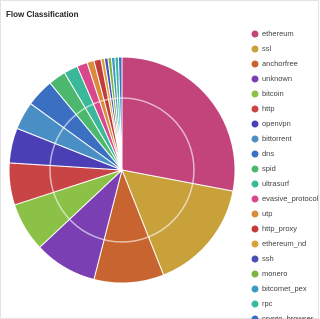 The height and width of the screenshot is (319, 320). I want to click on legend-label: crypto_browser, so click(288, 316).